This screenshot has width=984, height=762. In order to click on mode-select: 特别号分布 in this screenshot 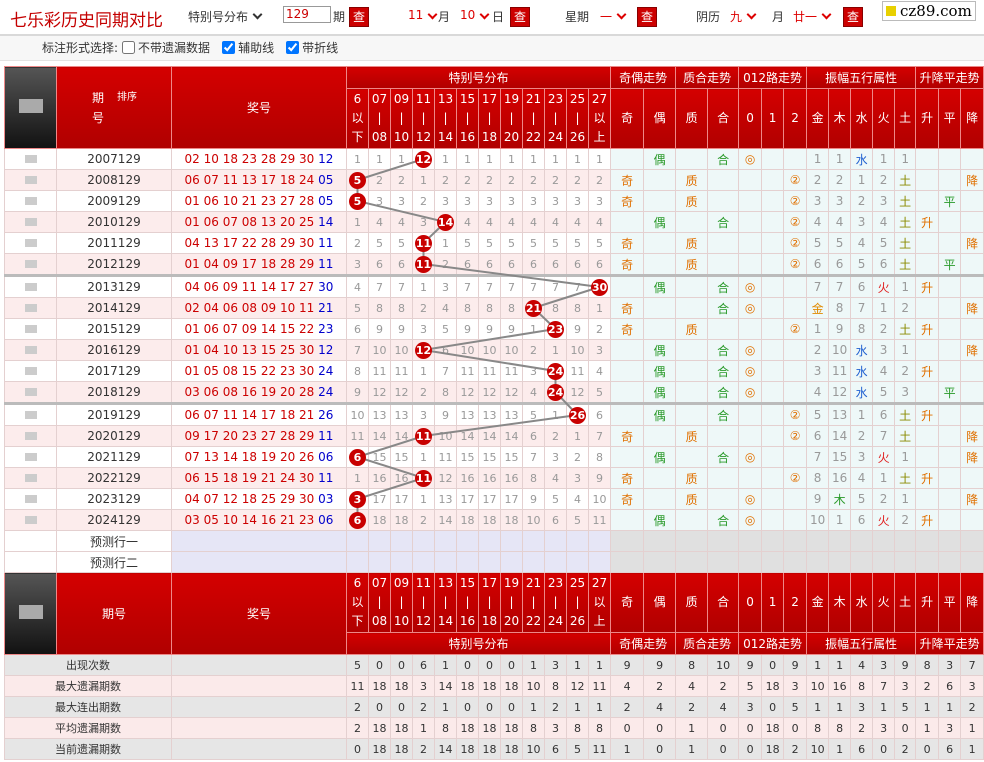, I will do `click(226, 16)`.